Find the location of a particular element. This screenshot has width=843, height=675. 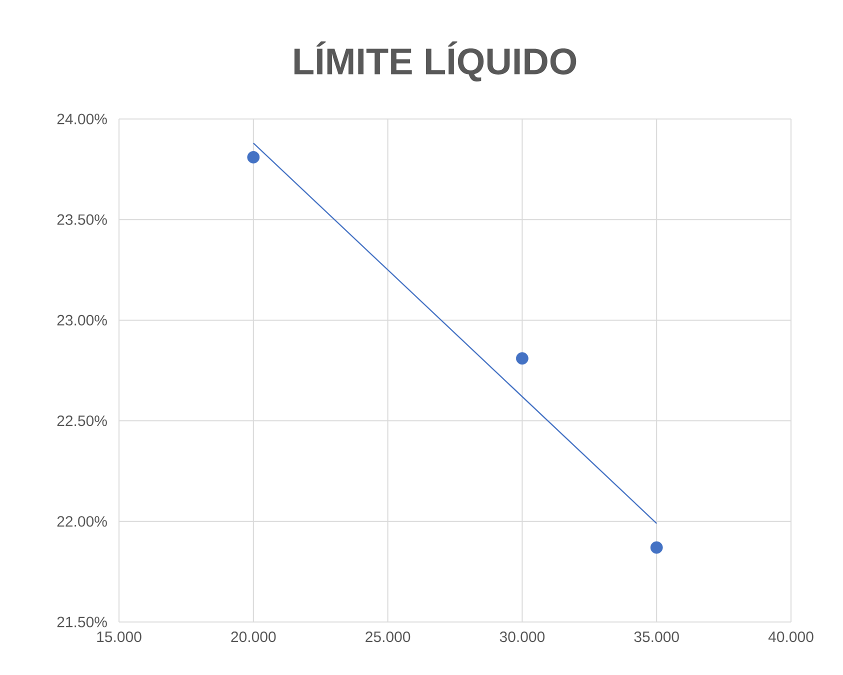

y-tick-label: 22.00% is located at coordinates (82, 521).